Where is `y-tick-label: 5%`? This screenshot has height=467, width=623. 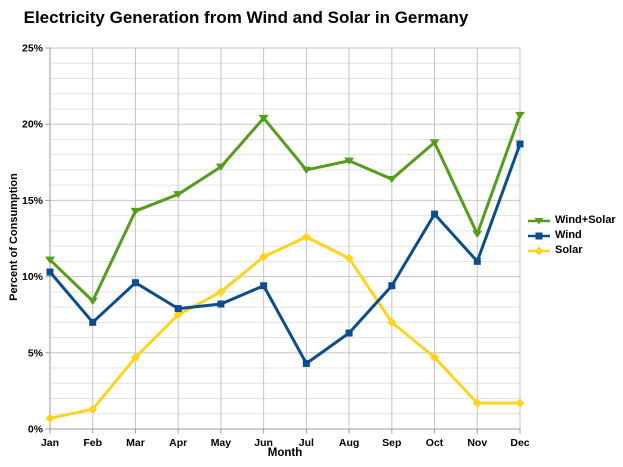 y-tick-label: 5% is located at coordinates (36, 353).